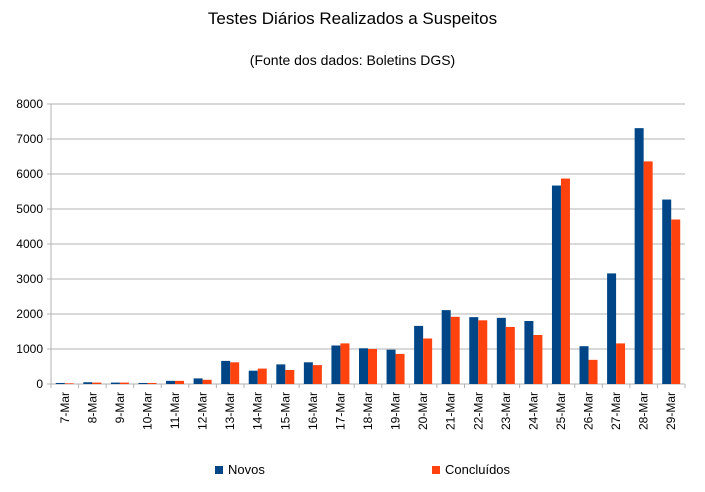 This screenshot has width=705, height=492. What do you see at coordinates (478, 469) in the screenshot?
I see `legend-label-concluidos: Concluídos` at bounding box center [478, 469].